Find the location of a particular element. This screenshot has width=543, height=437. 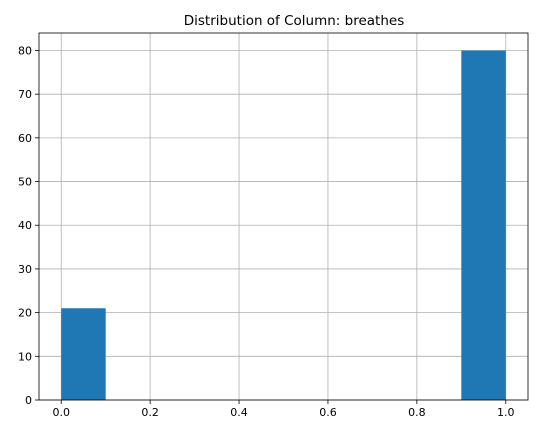

x-tick-label: 0.8 is located at coordinates (417, 412).